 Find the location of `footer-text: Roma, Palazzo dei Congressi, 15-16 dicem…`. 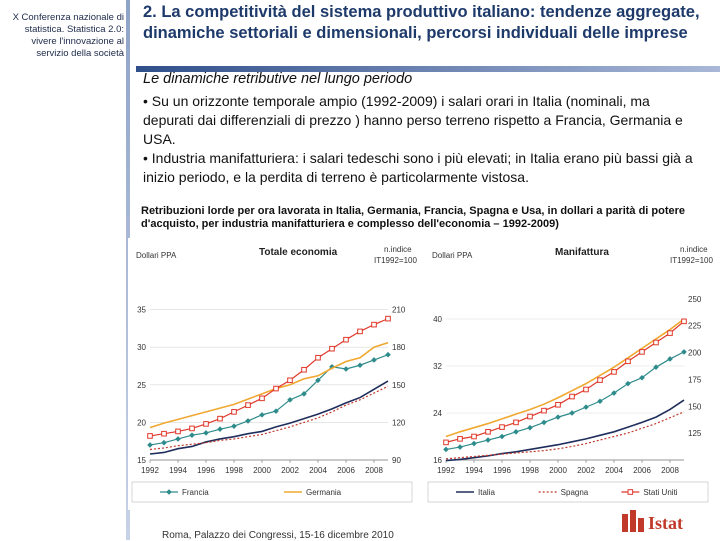

footer-text: Roma, Palazzo dei Congressi, 15-16 dicem… is located at coordinates (278, 535).